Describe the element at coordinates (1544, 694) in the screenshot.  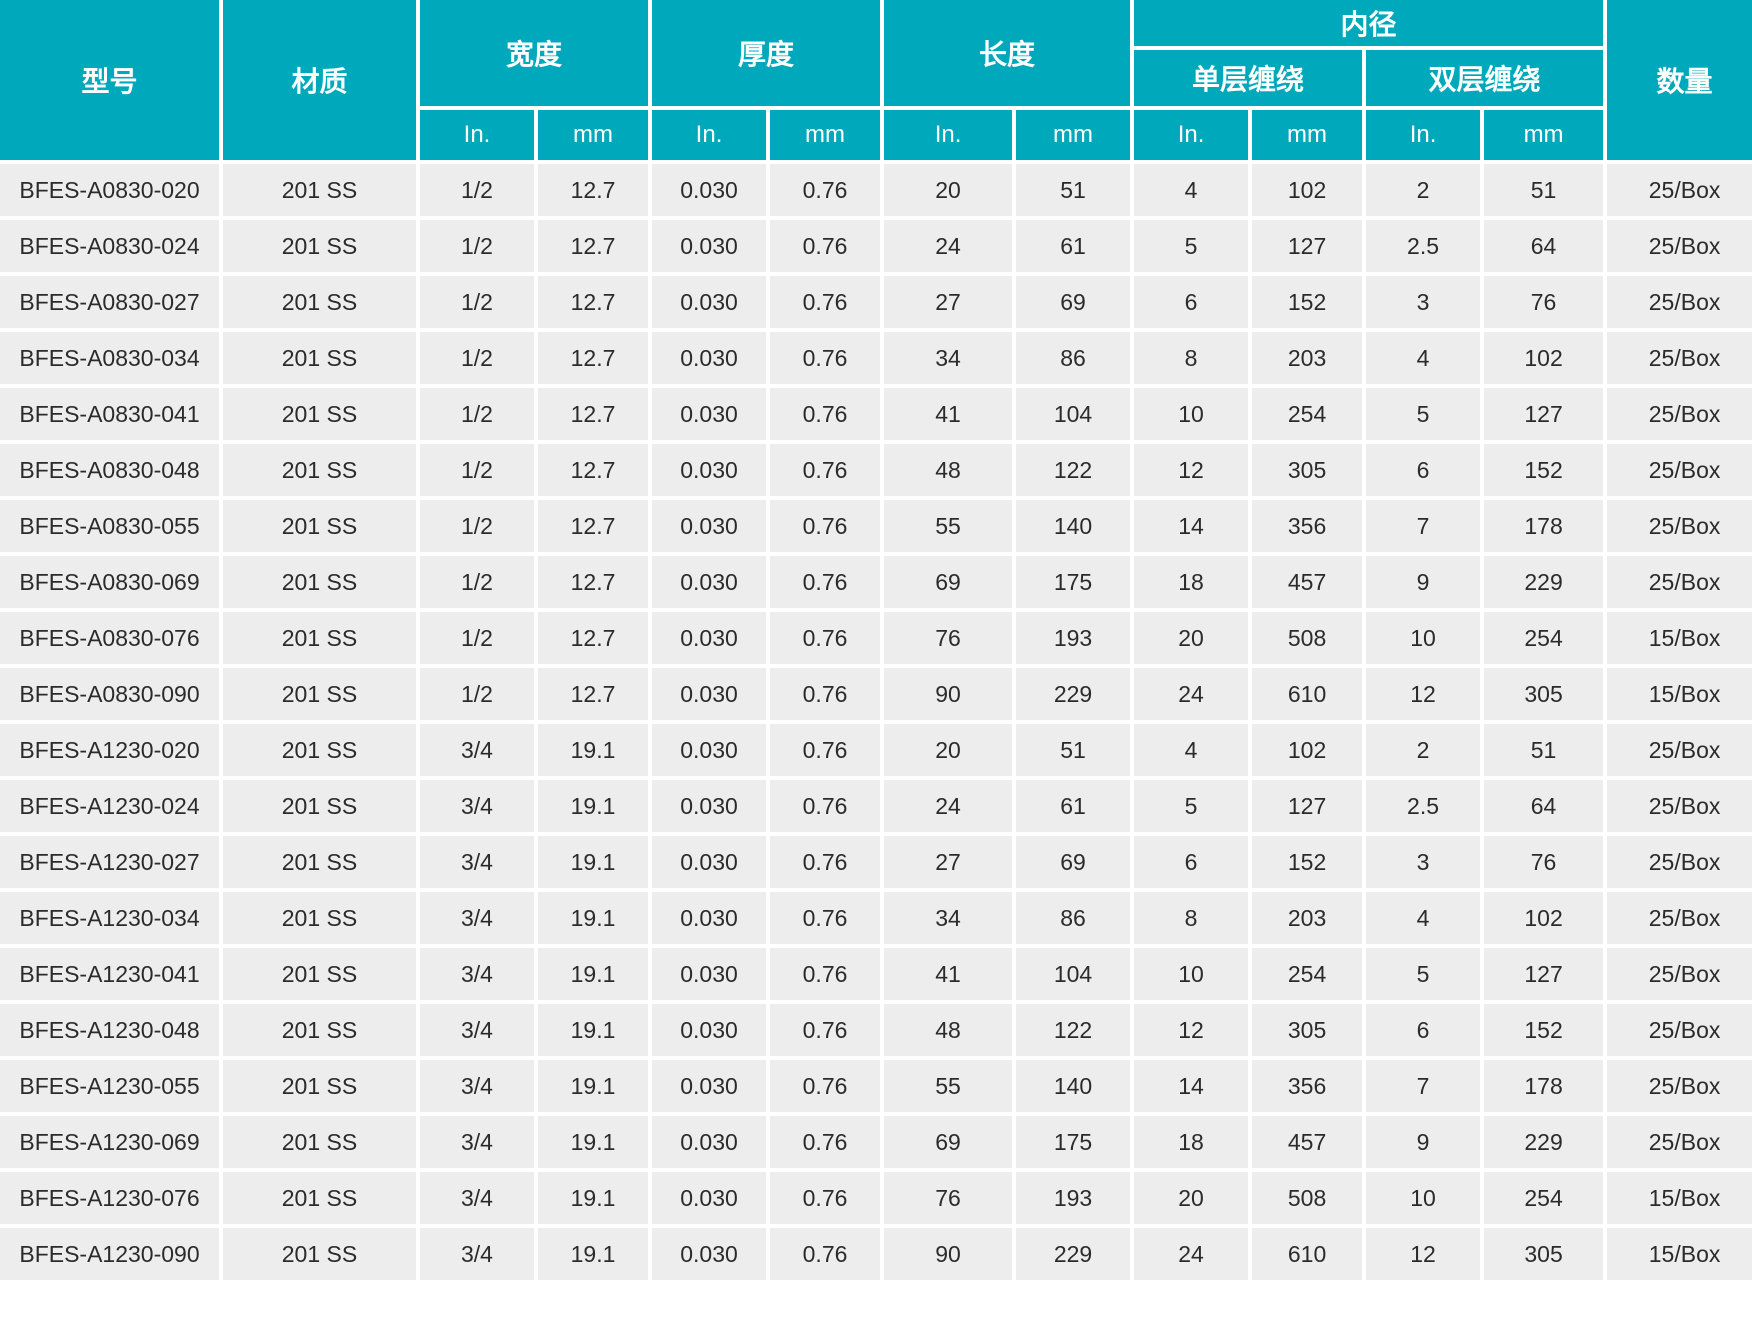
I see `cell-double-wrap-mm: 305` at that location.